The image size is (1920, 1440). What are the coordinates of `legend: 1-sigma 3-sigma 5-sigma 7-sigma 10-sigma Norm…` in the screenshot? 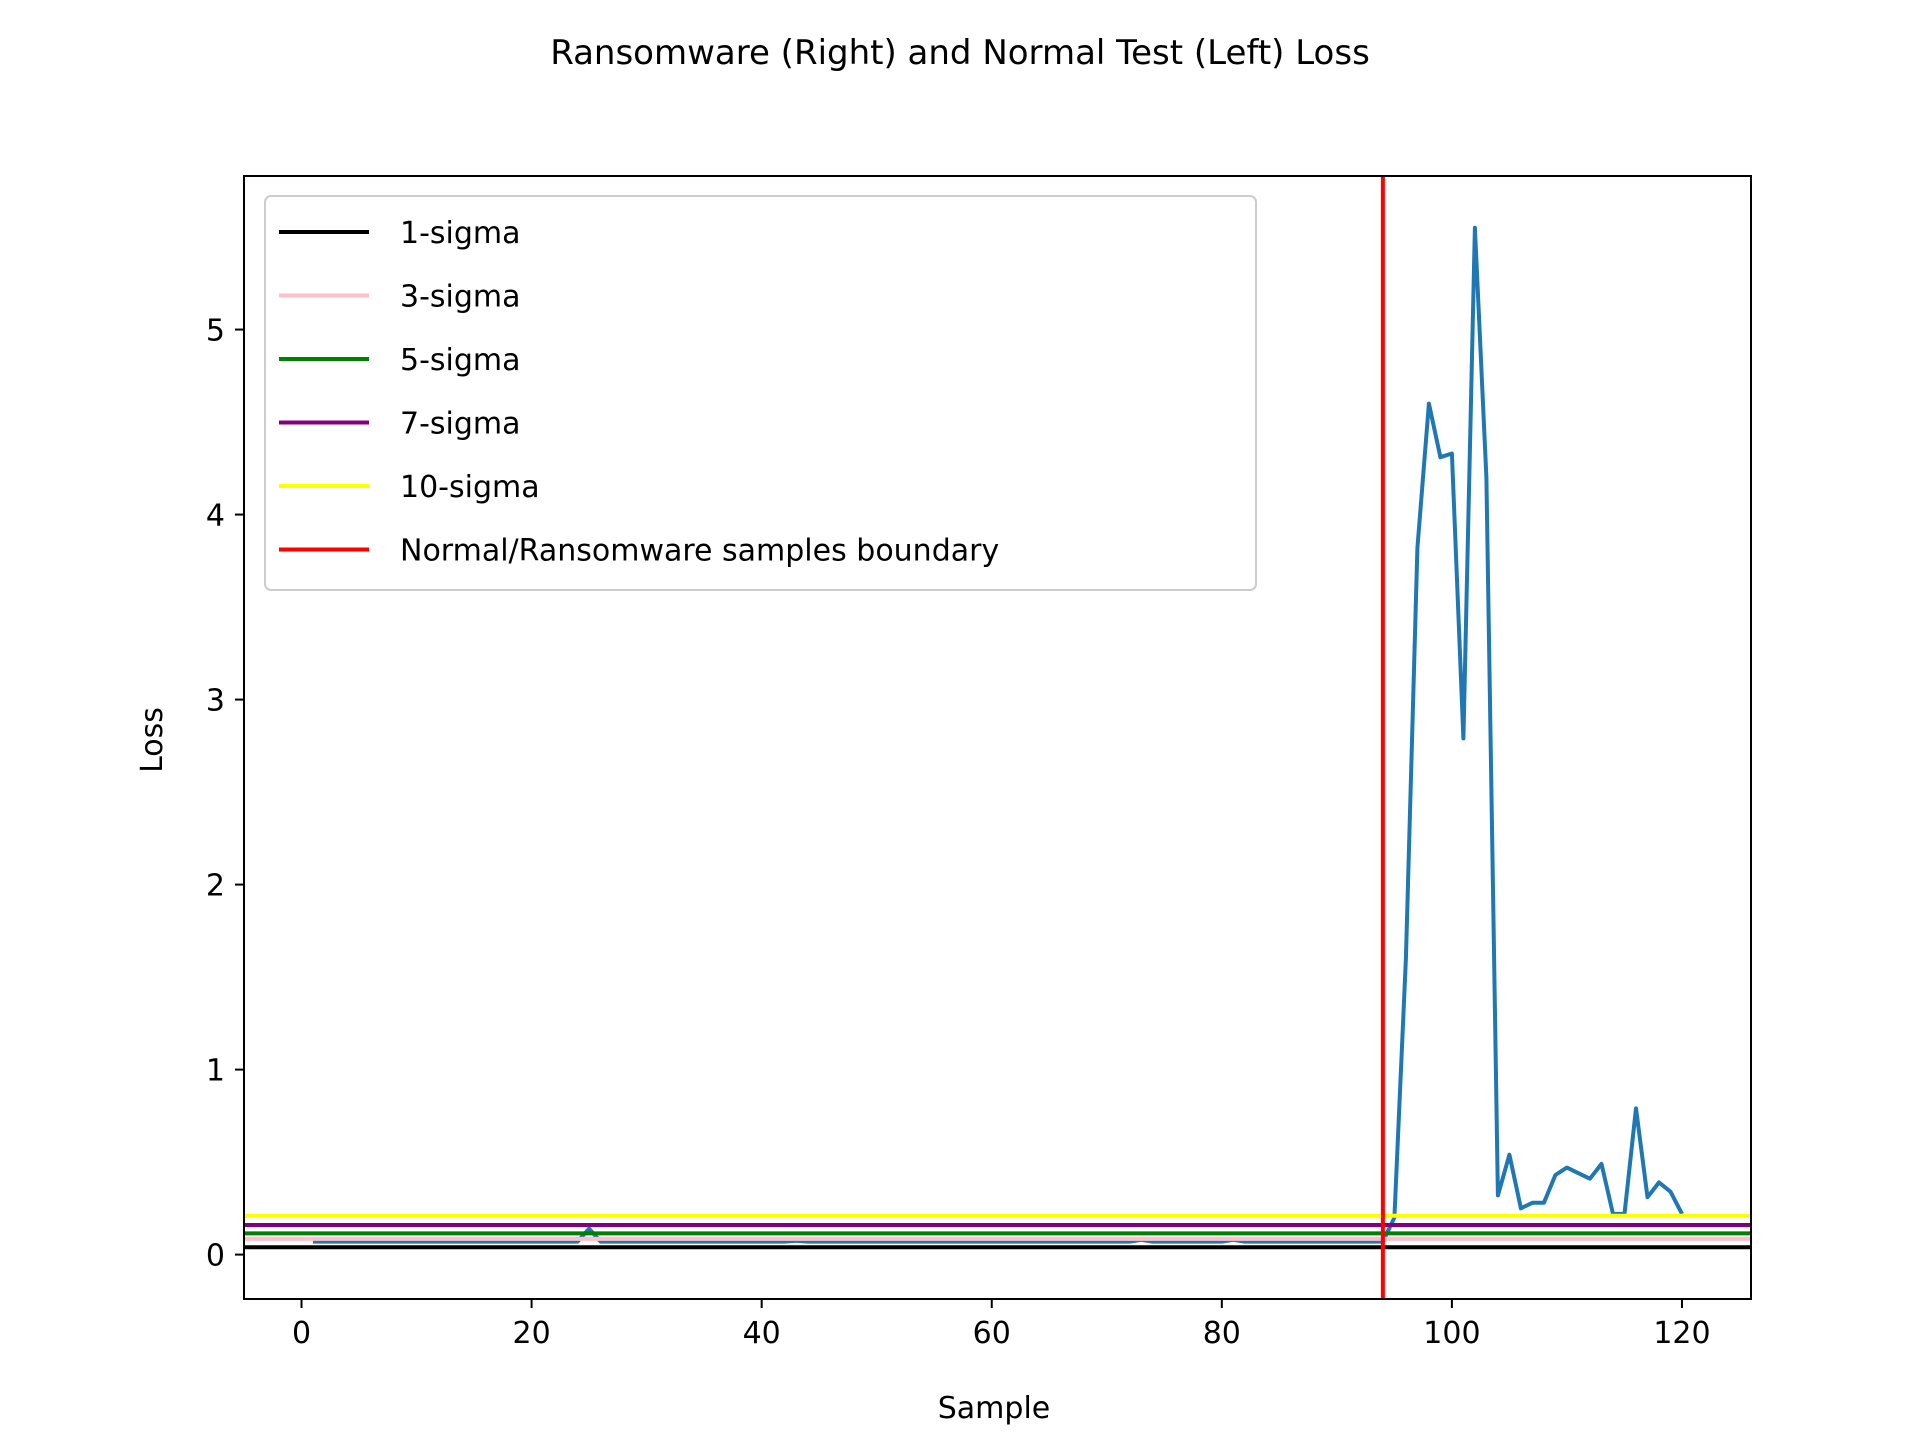 It's located at (760, 393).